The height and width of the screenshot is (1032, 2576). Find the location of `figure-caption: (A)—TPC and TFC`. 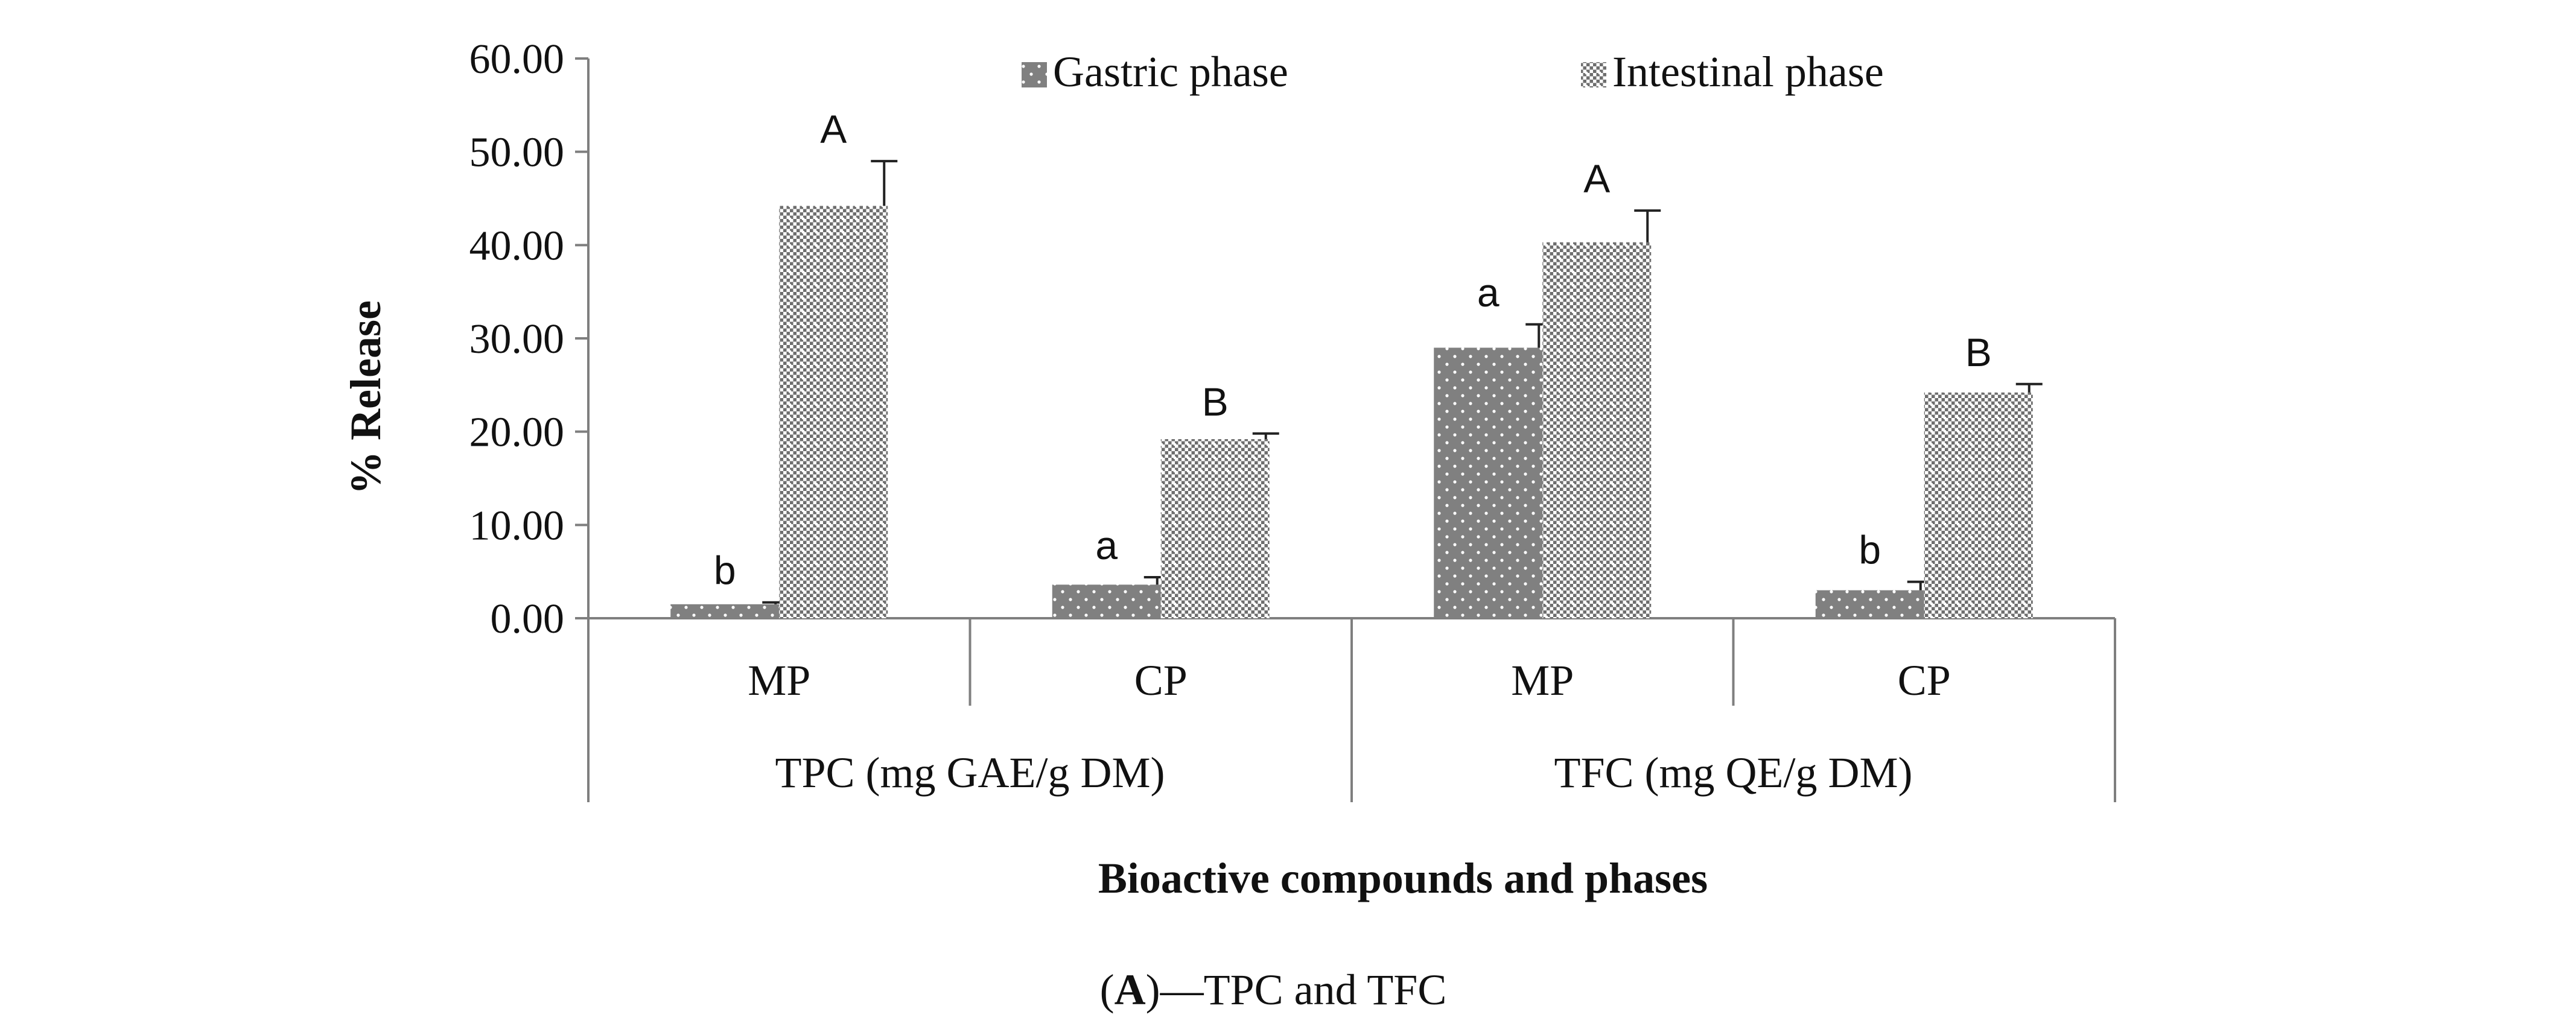

figure-caption: (A)—TPC and TFC is located at coordinates (1274, 990).